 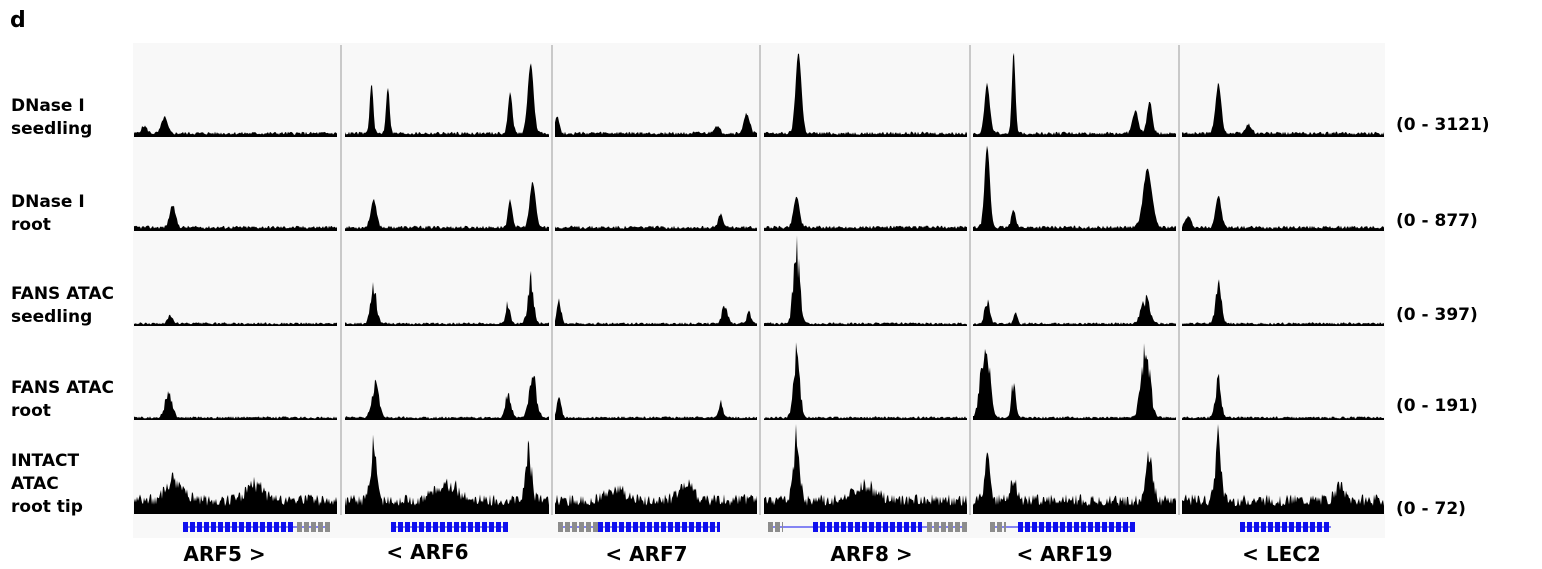 What do you see at coordinates (1437, 315) in the screenshot?
I see `track-range-fans-seedling: (0 - 397)` at bounding box center [1437, 315].